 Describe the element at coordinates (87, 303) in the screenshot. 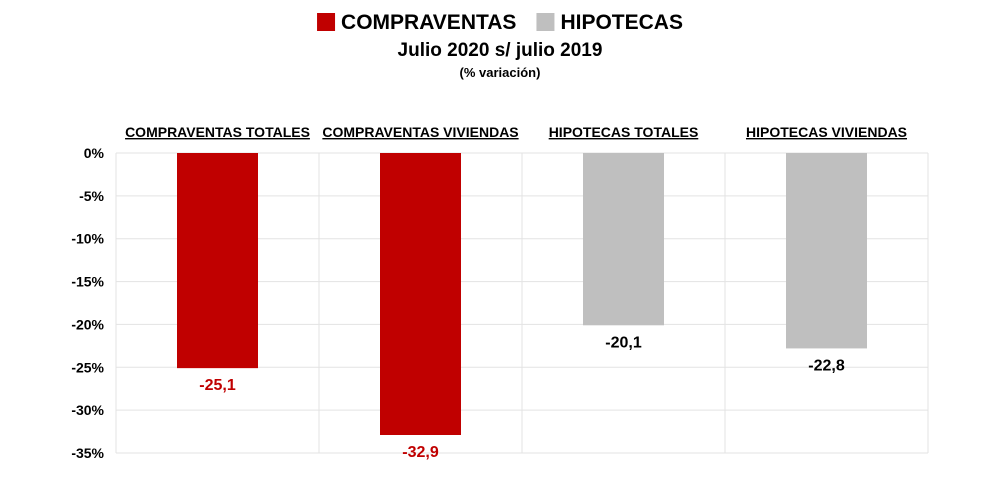

I see `y-axis: 0% -5% -10% -15% -20% -25% -30% -35%` at that location.